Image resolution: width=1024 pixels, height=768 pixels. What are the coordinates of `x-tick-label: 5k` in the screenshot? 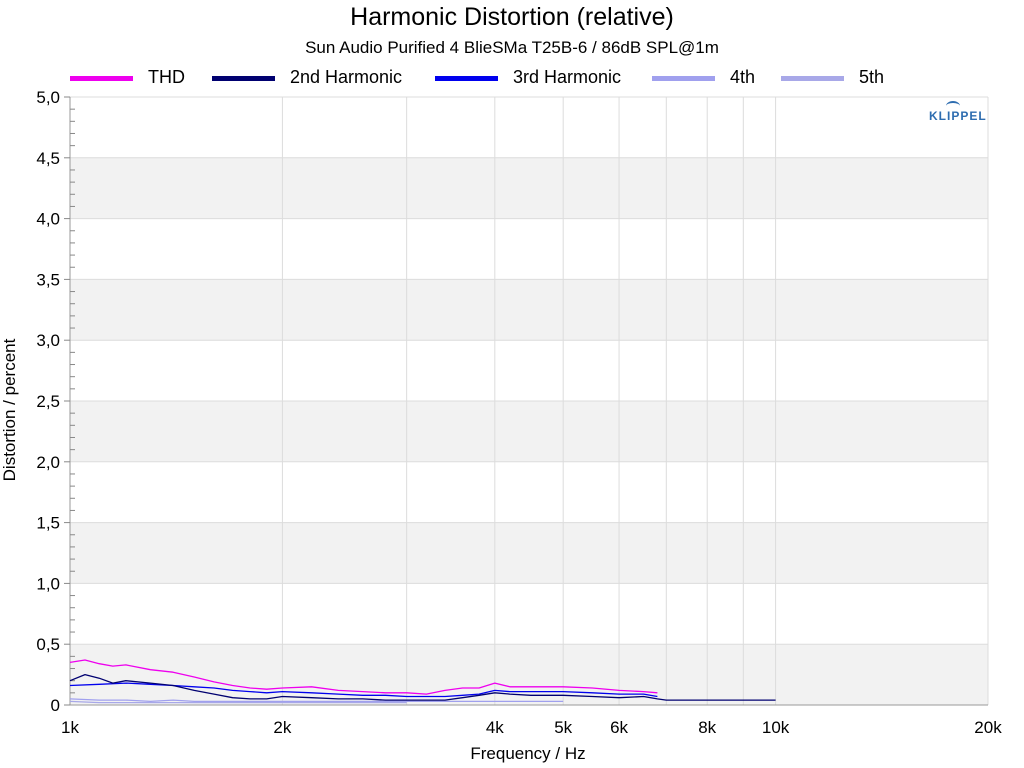 It's located at (563, 727).